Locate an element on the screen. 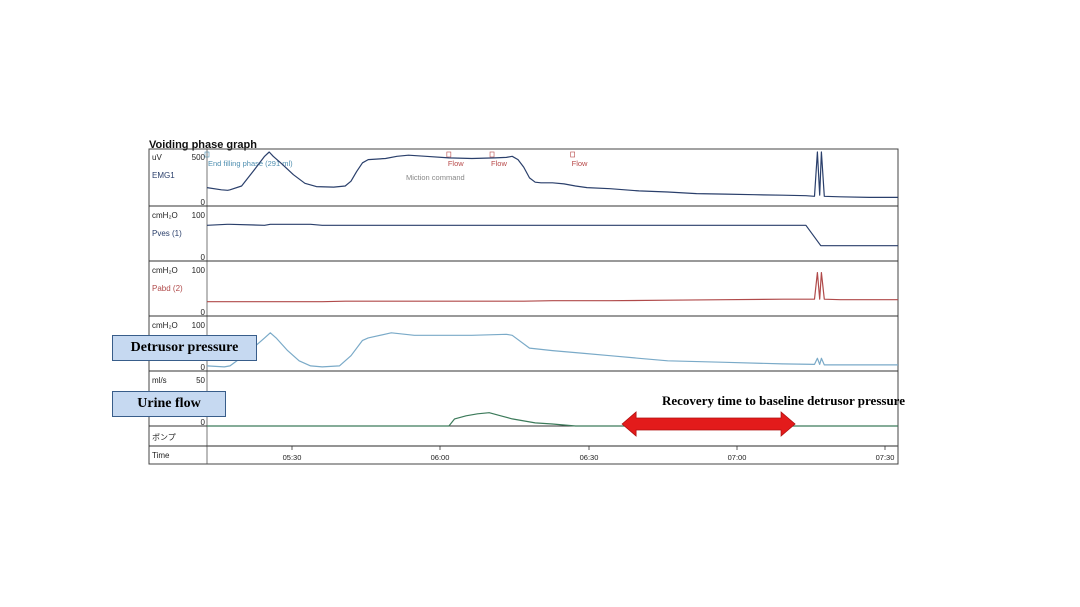  event-flow-5: Flow is located at coordinates (580, 163).